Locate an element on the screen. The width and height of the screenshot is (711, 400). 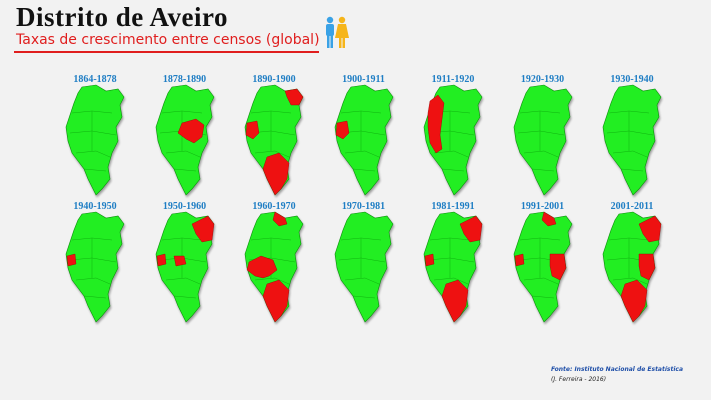
period-label: 1970-1981 is located at coordinates (363, 206).